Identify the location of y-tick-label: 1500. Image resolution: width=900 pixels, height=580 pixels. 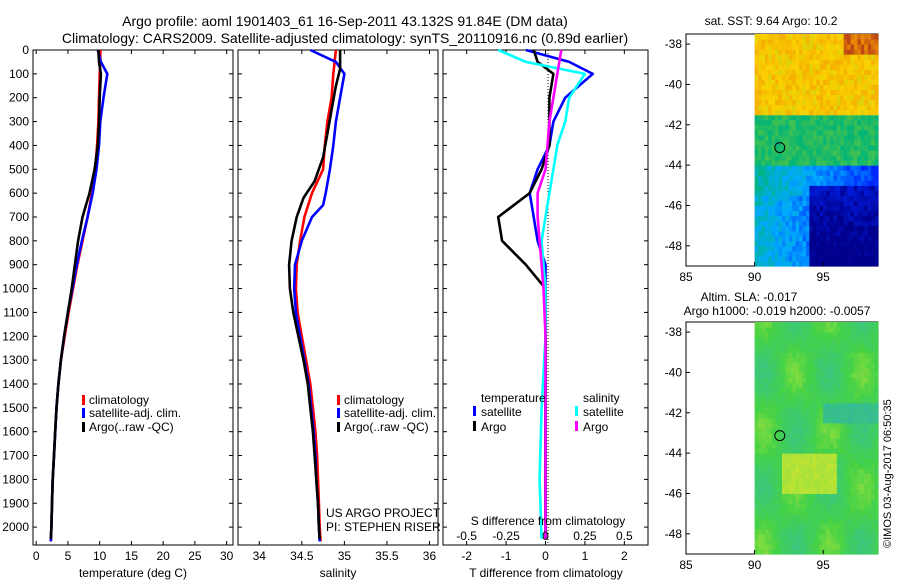
(15, 408).